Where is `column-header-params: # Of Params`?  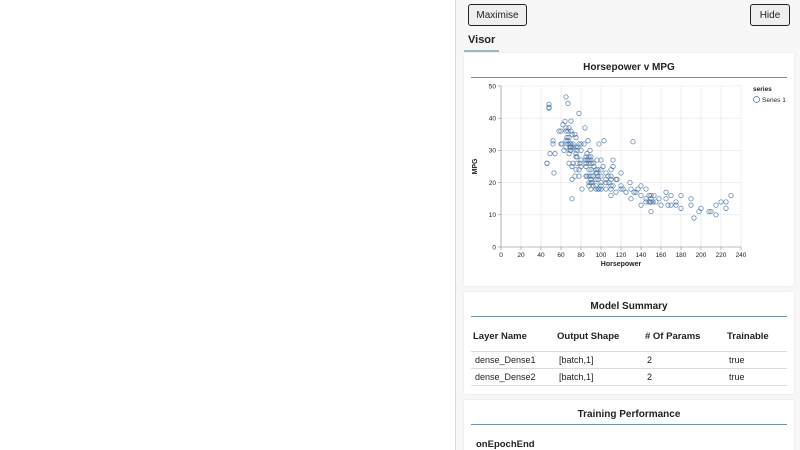
column-header-params: # Of Params is located at coordinates (673, 336).